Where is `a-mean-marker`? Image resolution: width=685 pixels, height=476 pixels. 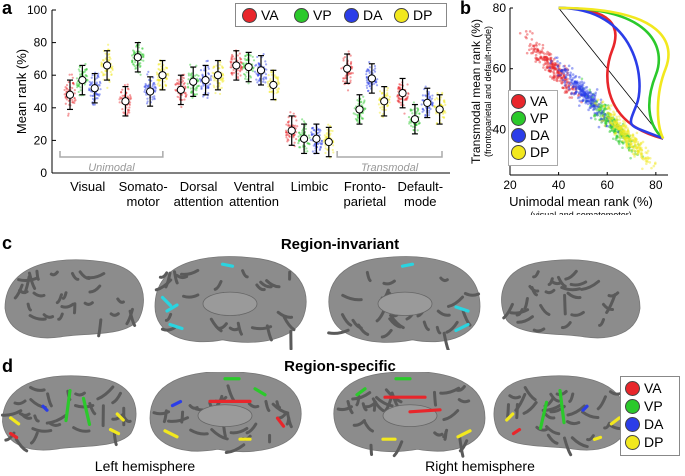
a-mean-marker is located at coordinates (94, 88).